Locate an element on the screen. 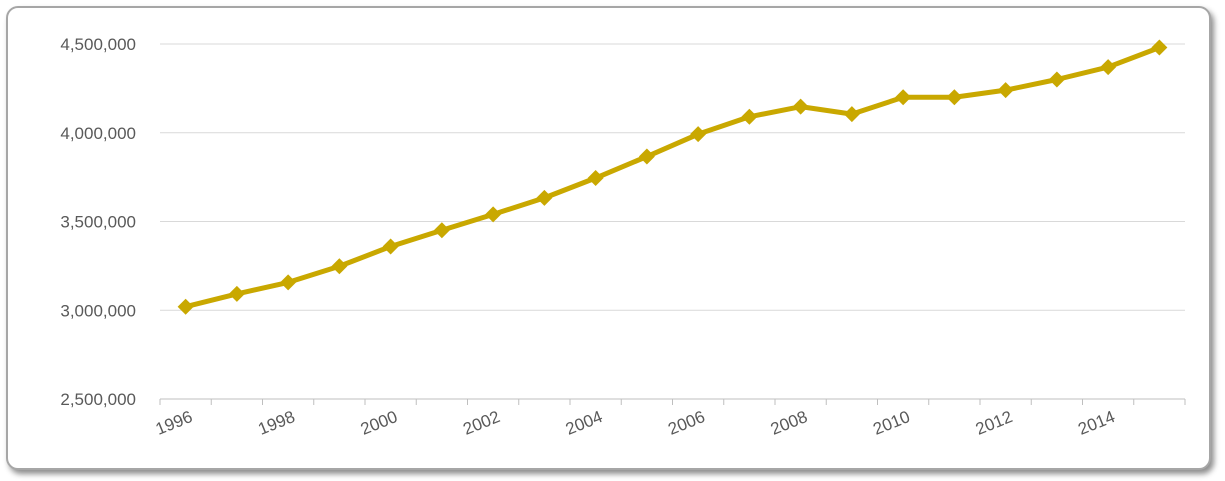 The image size is (1225, 481). y-tick-label: 4,500,000 is located at coordinates (98, 44).